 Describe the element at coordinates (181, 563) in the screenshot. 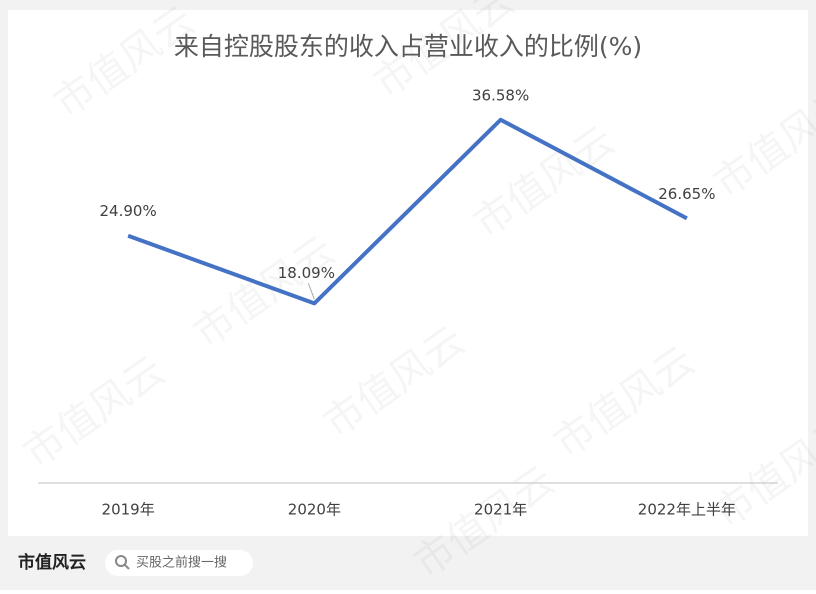

I see `search-placeholder: 买股之前搜一搜` at that location.